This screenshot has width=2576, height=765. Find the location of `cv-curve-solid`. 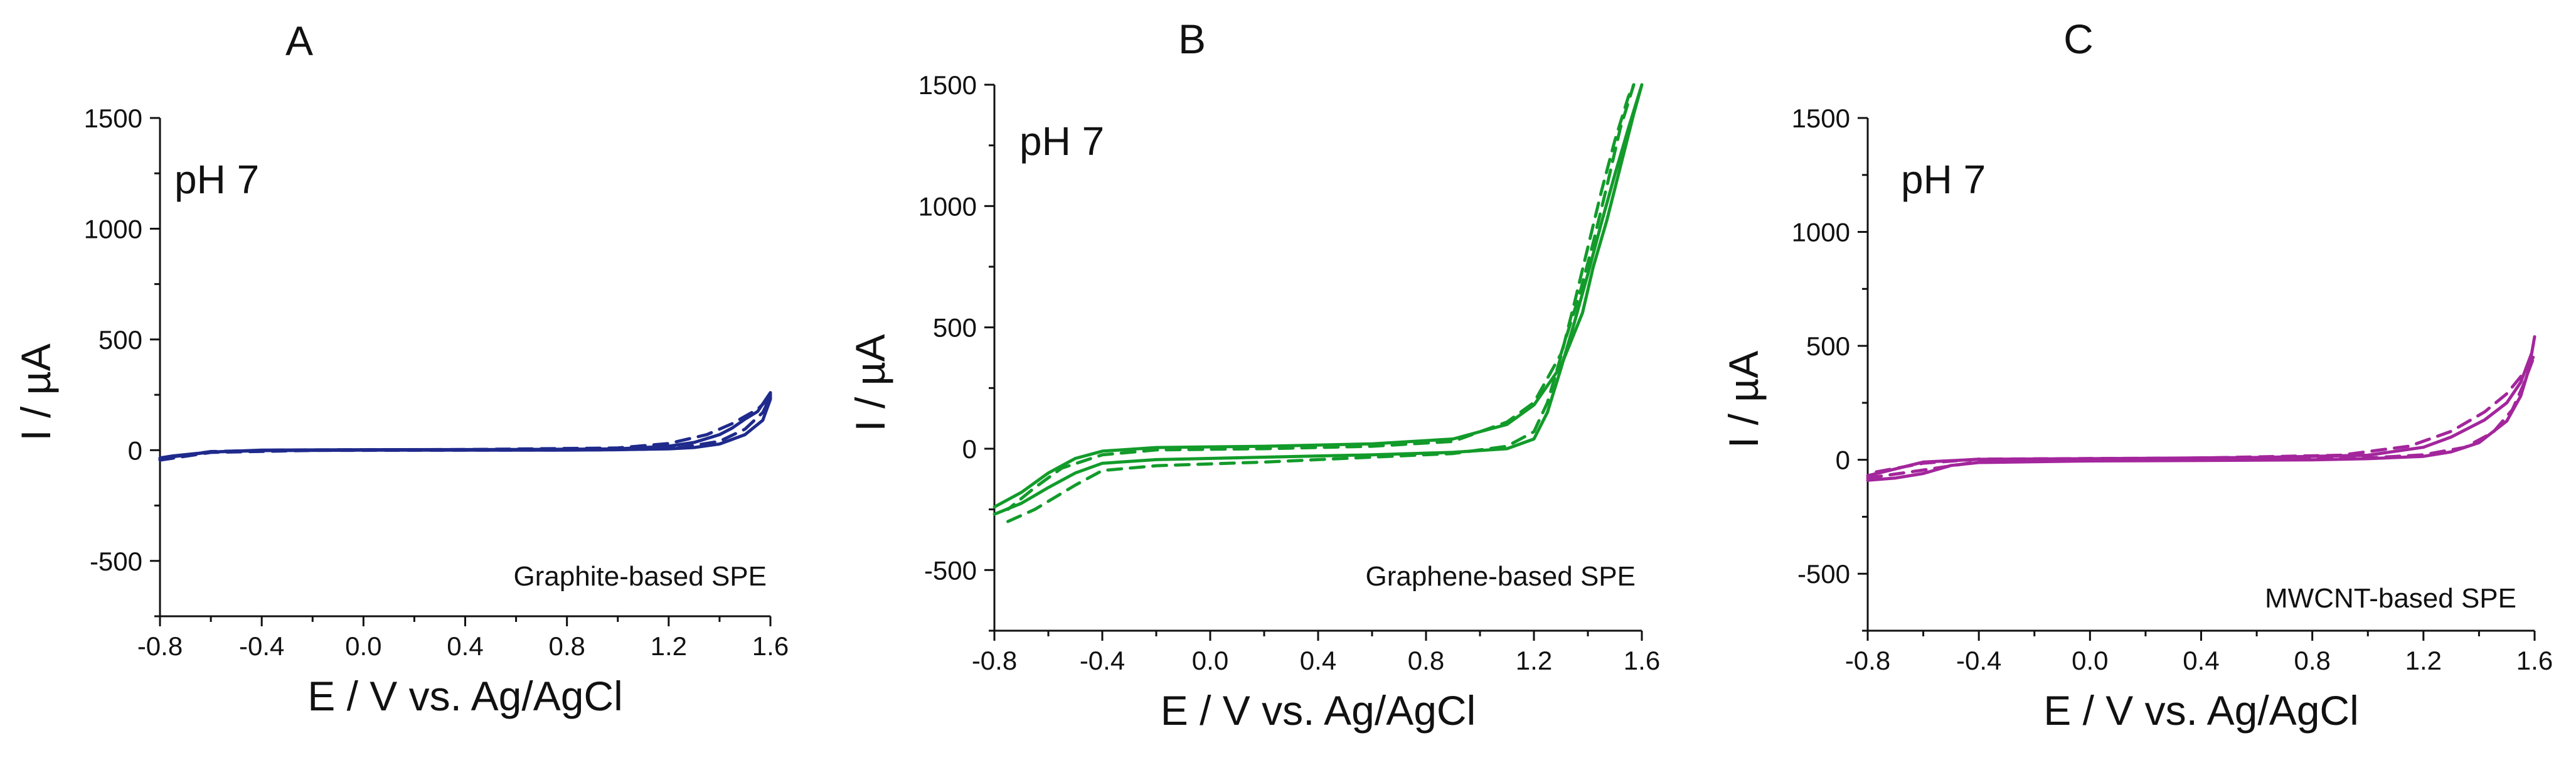

cv-curve-solid is located at coordinates (1319, 299).